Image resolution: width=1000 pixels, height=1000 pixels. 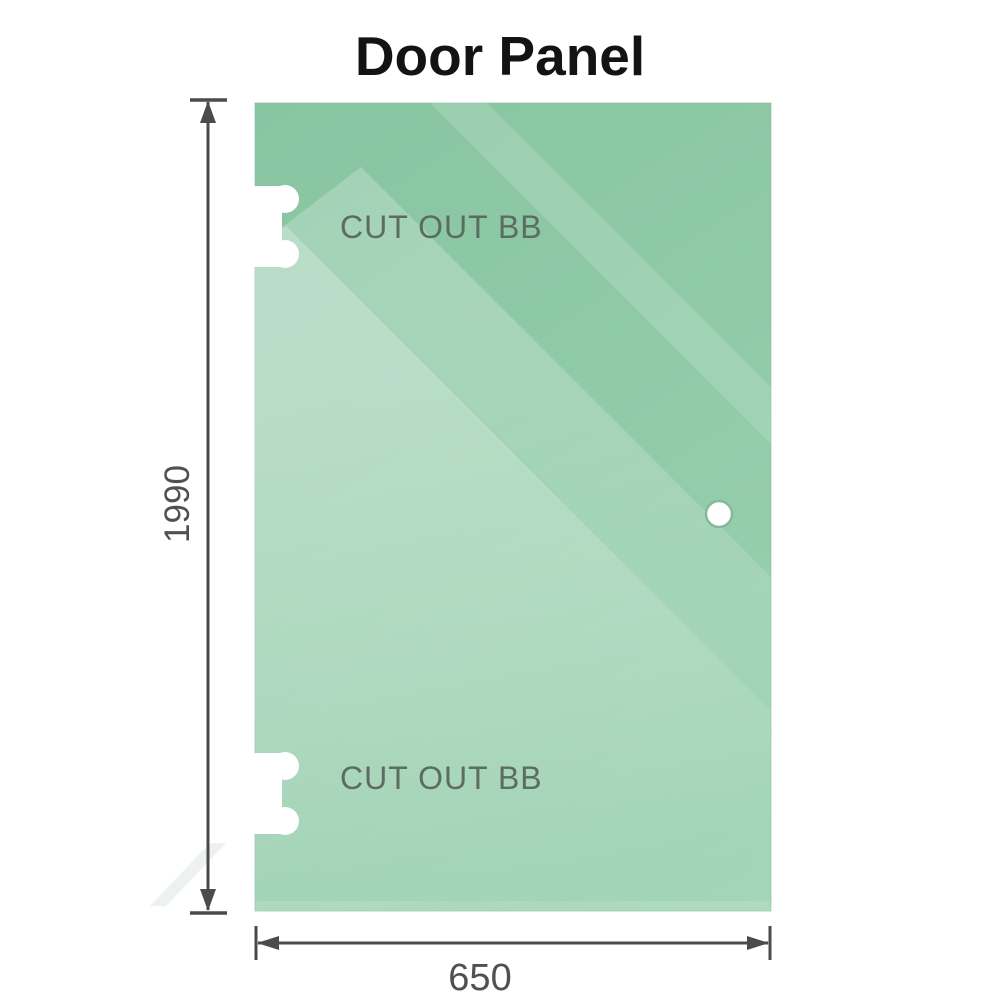 I want to click on arrow-up-icon, so click(x=208, y=112).